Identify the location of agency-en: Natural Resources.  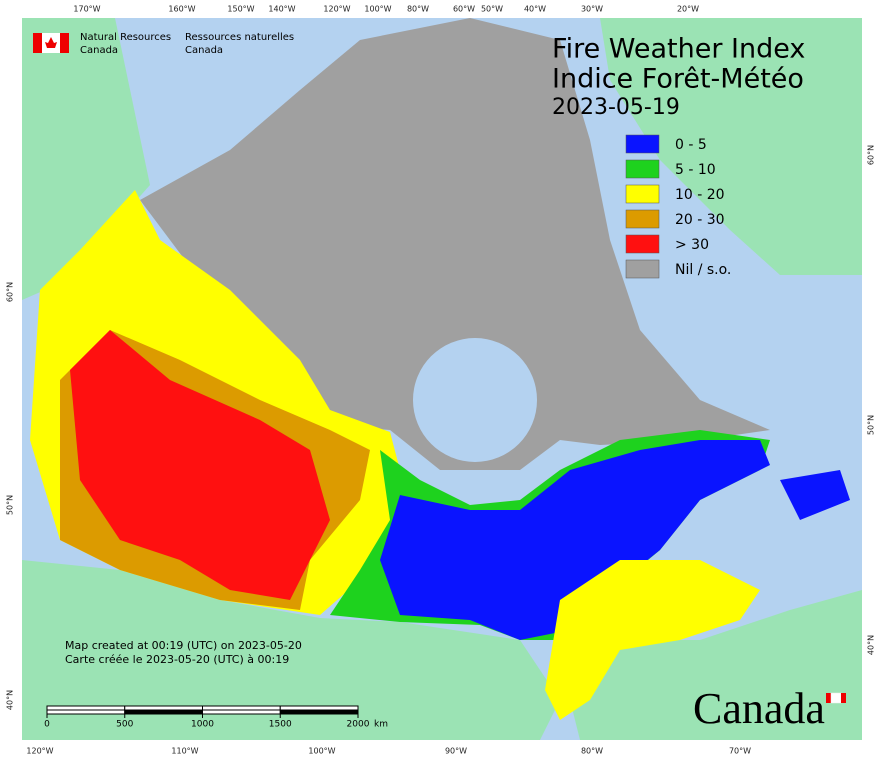
(125, 37).